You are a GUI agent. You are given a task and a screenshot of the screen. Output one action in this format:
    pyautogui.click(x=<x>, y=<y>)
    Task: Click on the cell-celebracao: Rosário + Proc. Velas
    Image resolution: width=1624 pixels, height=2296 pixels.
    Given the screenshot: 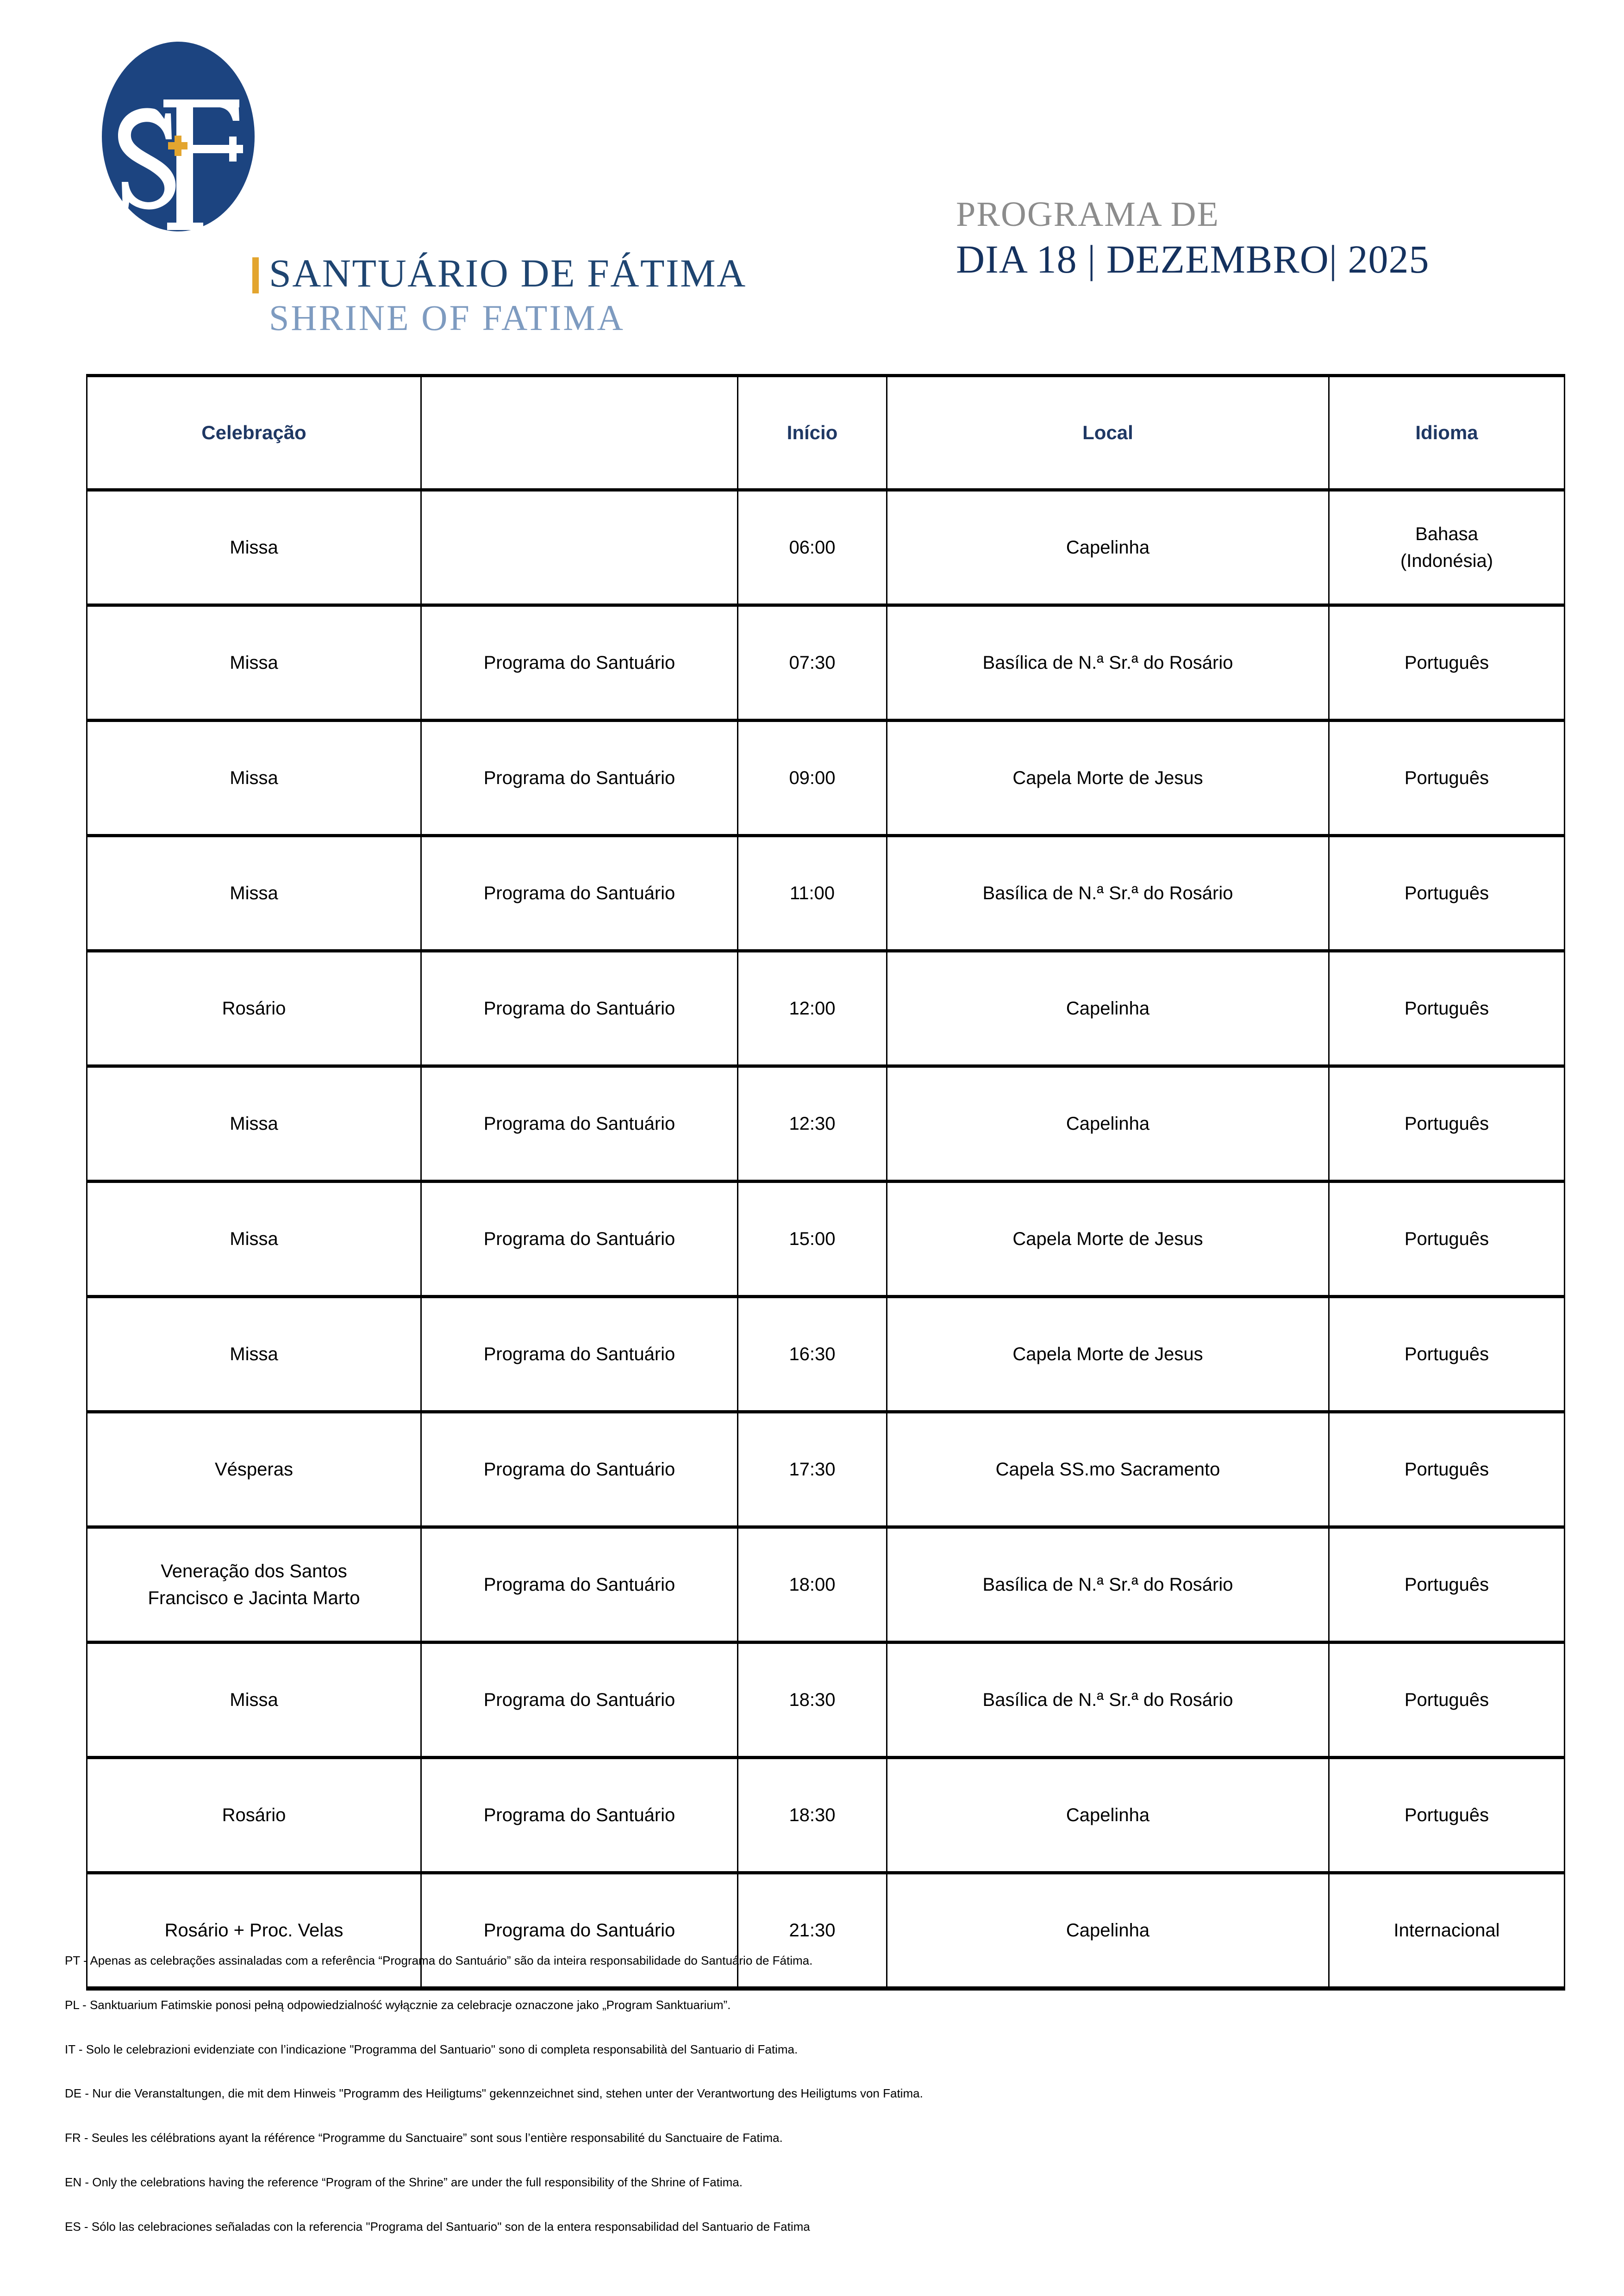 What is the action you would take?
    pyautogui.click(x=254, y=1931)
    